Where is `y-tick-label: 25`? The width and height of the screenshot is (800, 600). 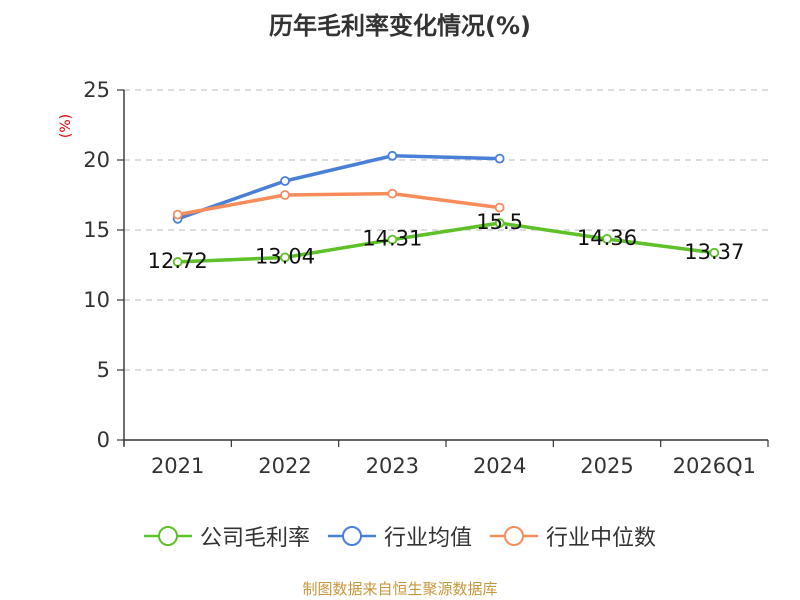
y-tick-label: 25 is located at coordinates (96, 90).